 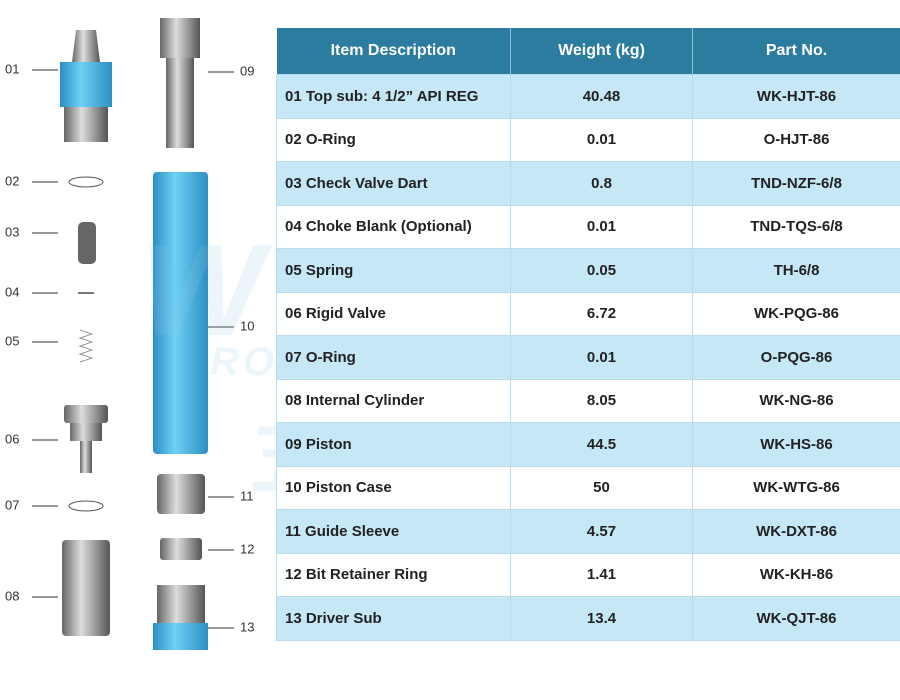 What do you see at coordinates (601, 531) in the screenshot?
I see `table-cell: 4.57` at bounding box center [601, 531].